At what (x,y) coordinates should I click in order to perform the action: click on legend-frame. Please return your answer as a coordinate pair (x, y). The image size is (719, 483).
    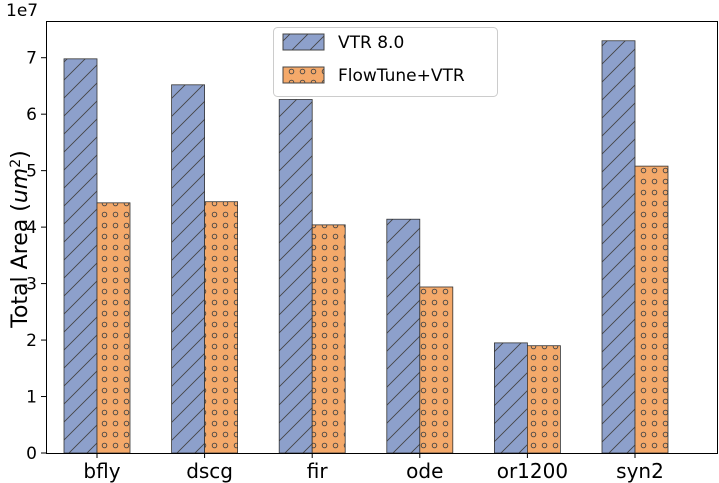
    Looking at the image, I should click on (385, 62).